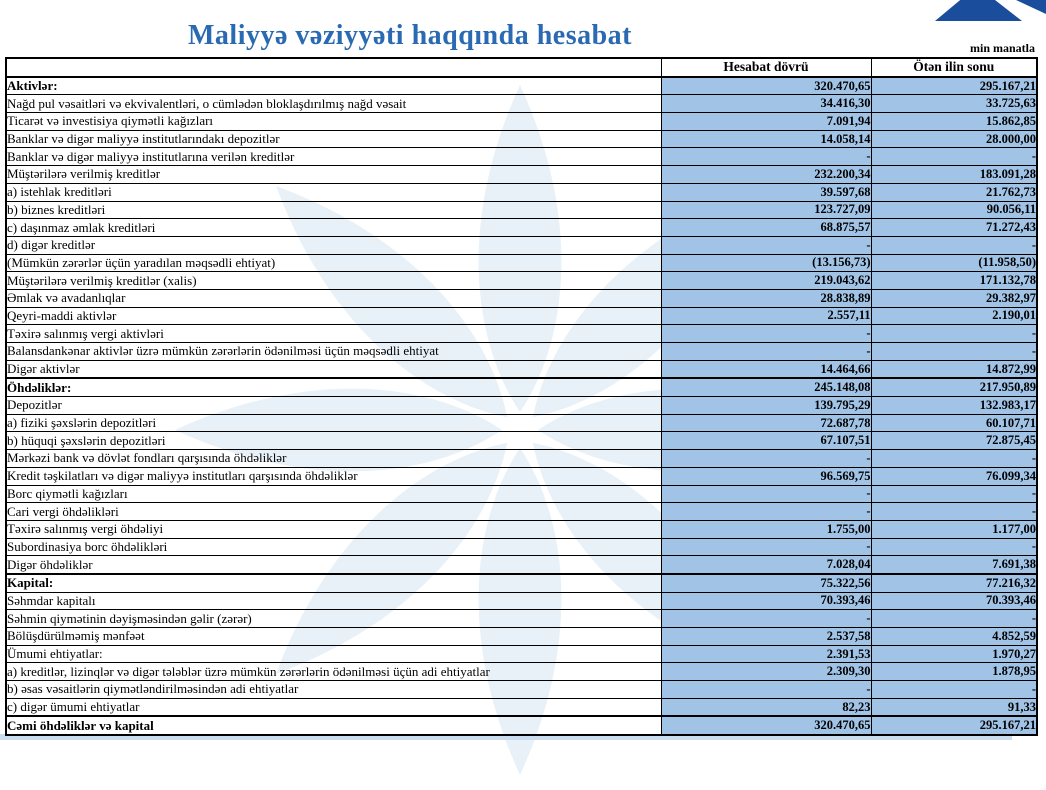 Image resolution: width=1046 pixels, height=790 pixels. What do you see at coordinates (333, 636) in the screenshot?
I see `row-label: Bölüşdürülməmiş mənfəət` at bounding box center [333, 636].